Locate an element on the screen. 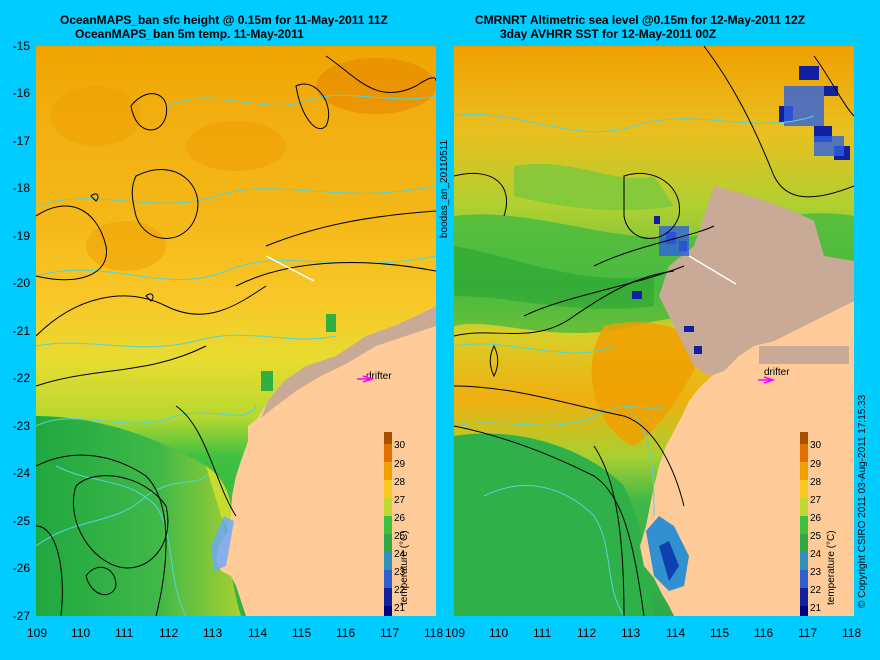 Image resolution: width=880 pixels, height=660 pixels. lat-tick-label: -26 is located at coordinates (21, 568).